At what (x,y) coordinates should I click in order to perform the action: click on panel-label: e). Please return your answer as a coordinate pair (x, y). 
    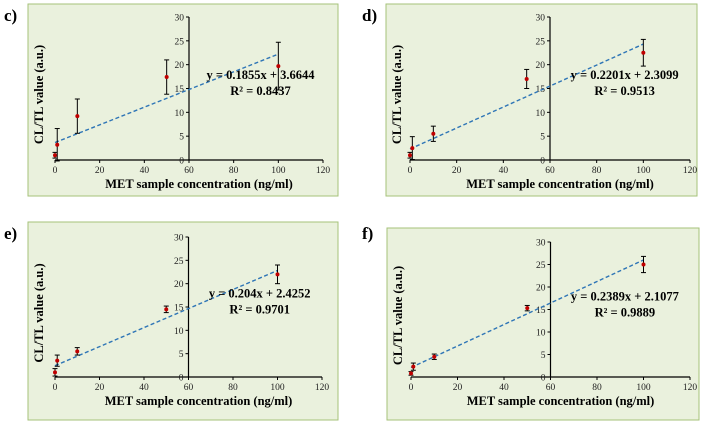
    Looking at the image, I should click on (11, 233).